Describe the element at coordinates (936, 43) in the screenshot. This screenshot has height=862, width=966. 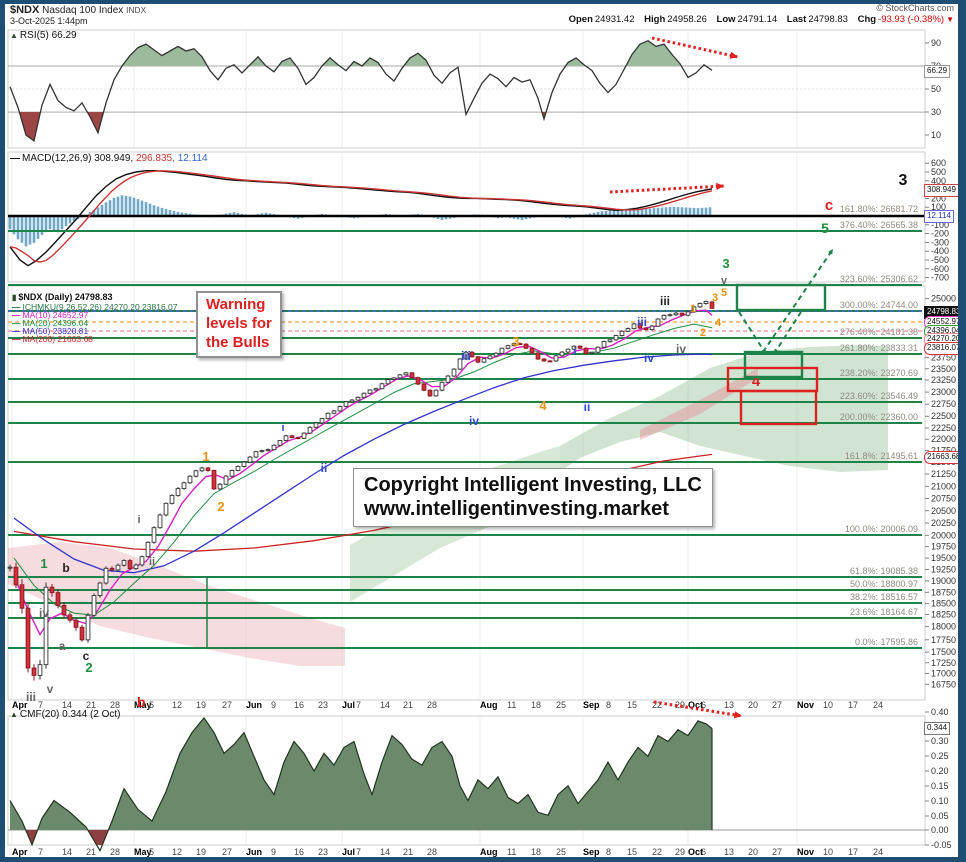
I see `svg-text: 90` at that location.